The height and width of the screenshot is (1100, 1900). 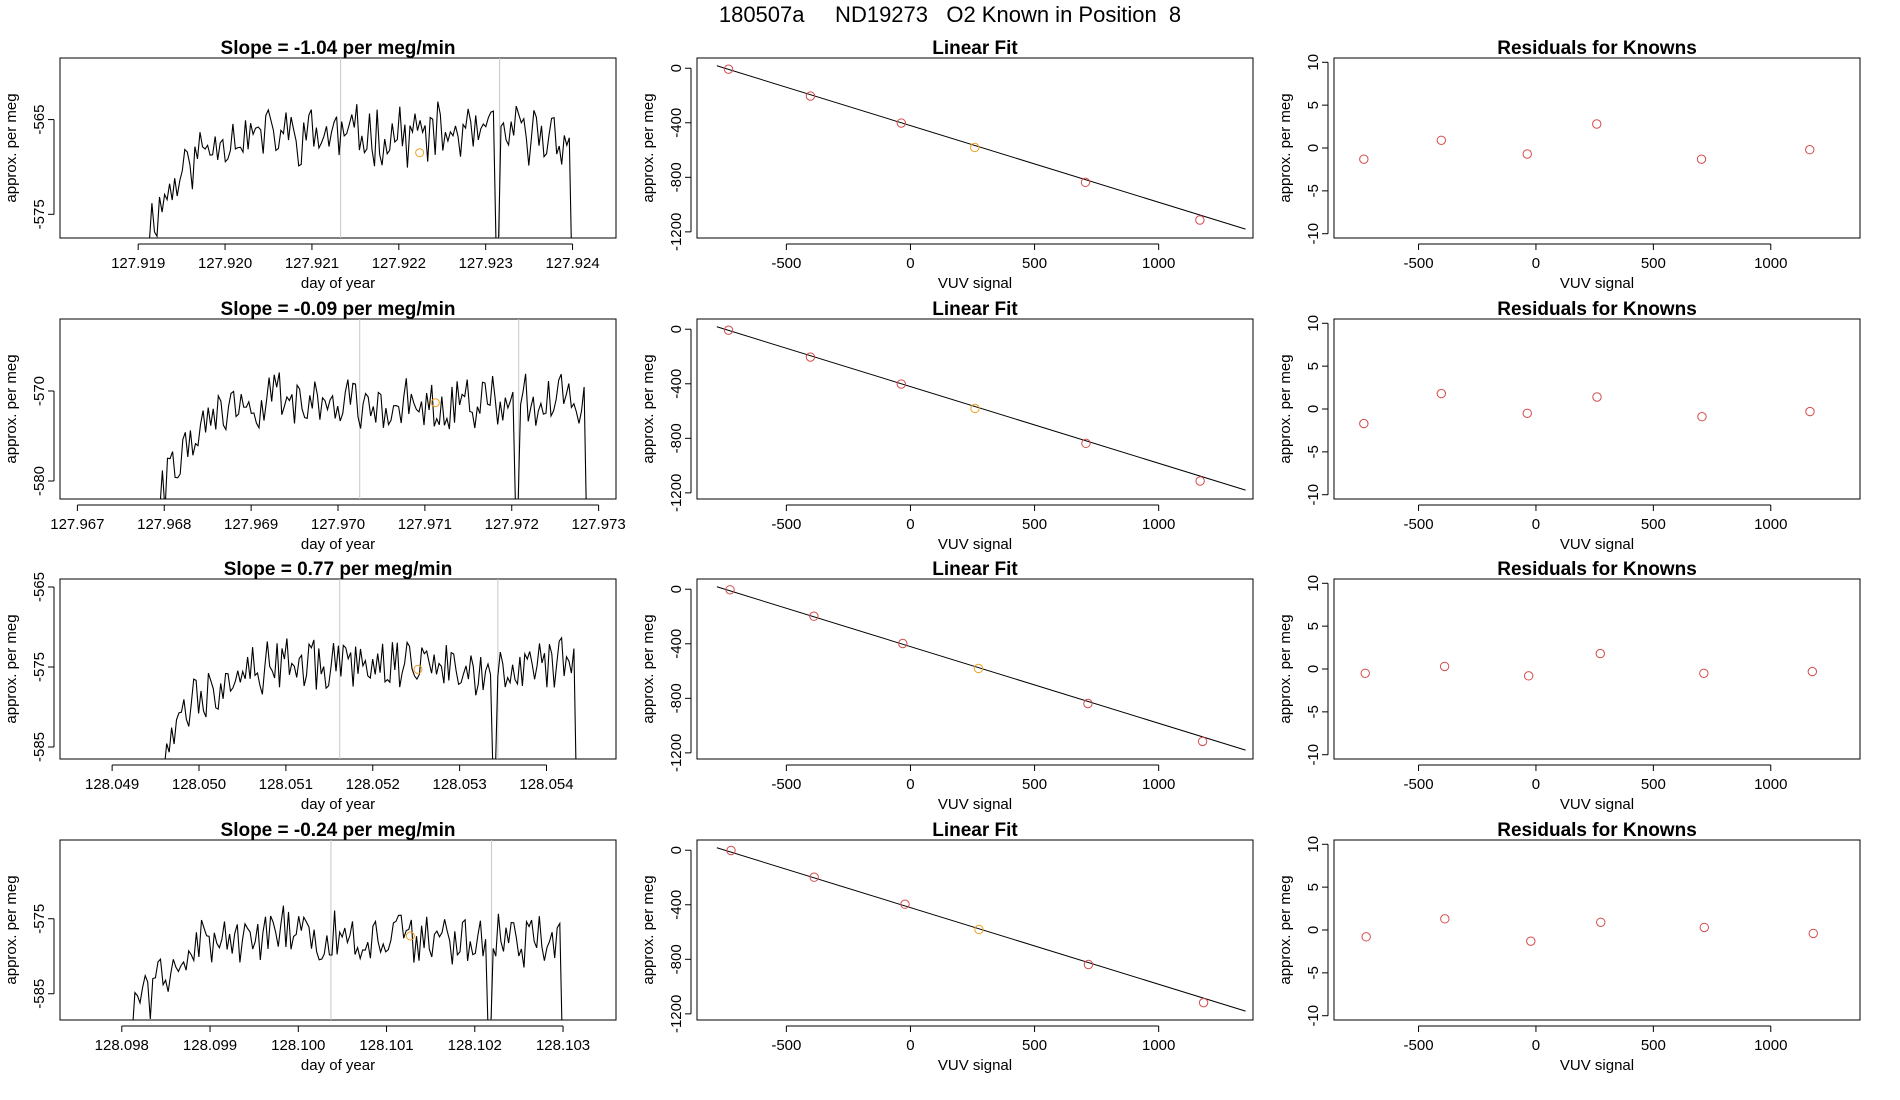 What do you see at coordinates (225, 263) in the screenshot?
I see `x-tick-label: 127.920` at bounding box center [225, 263].